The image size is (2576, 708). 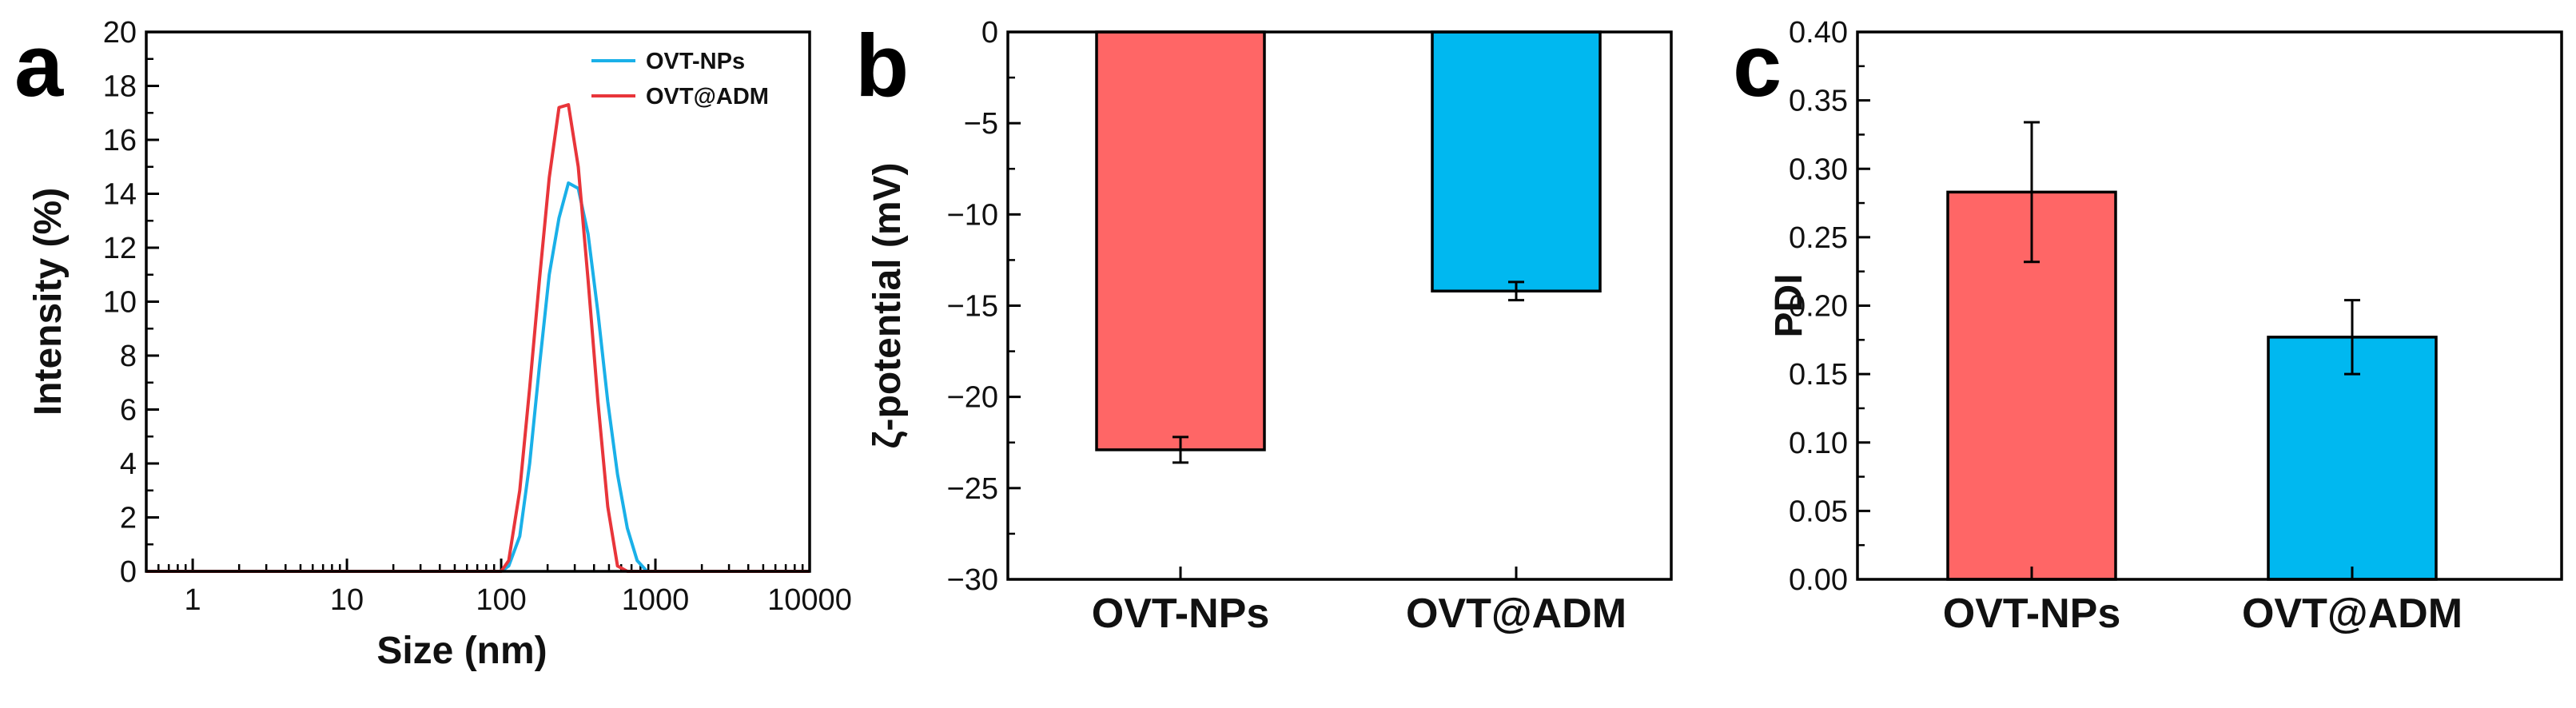 I want to click on y-tick-label: 2, so click(x=128, y=519).